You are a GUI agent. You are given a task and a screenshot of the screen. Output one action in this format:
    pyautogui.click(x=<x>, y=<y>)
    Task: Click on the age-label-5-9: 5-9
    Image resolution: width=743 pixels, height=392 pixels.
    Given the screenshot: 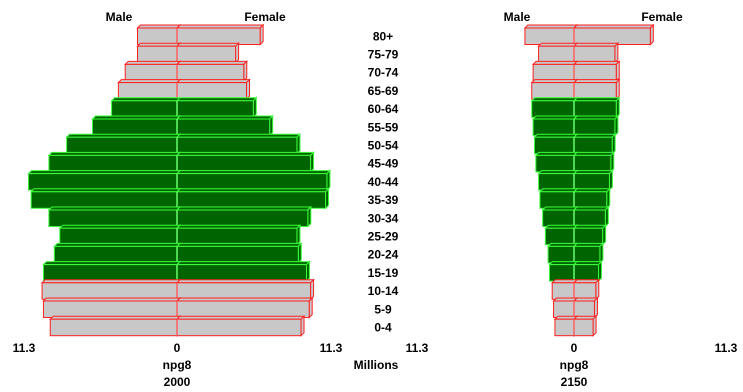 What is the action you would take?
    pyautogui.click(x=383, y=309)
    